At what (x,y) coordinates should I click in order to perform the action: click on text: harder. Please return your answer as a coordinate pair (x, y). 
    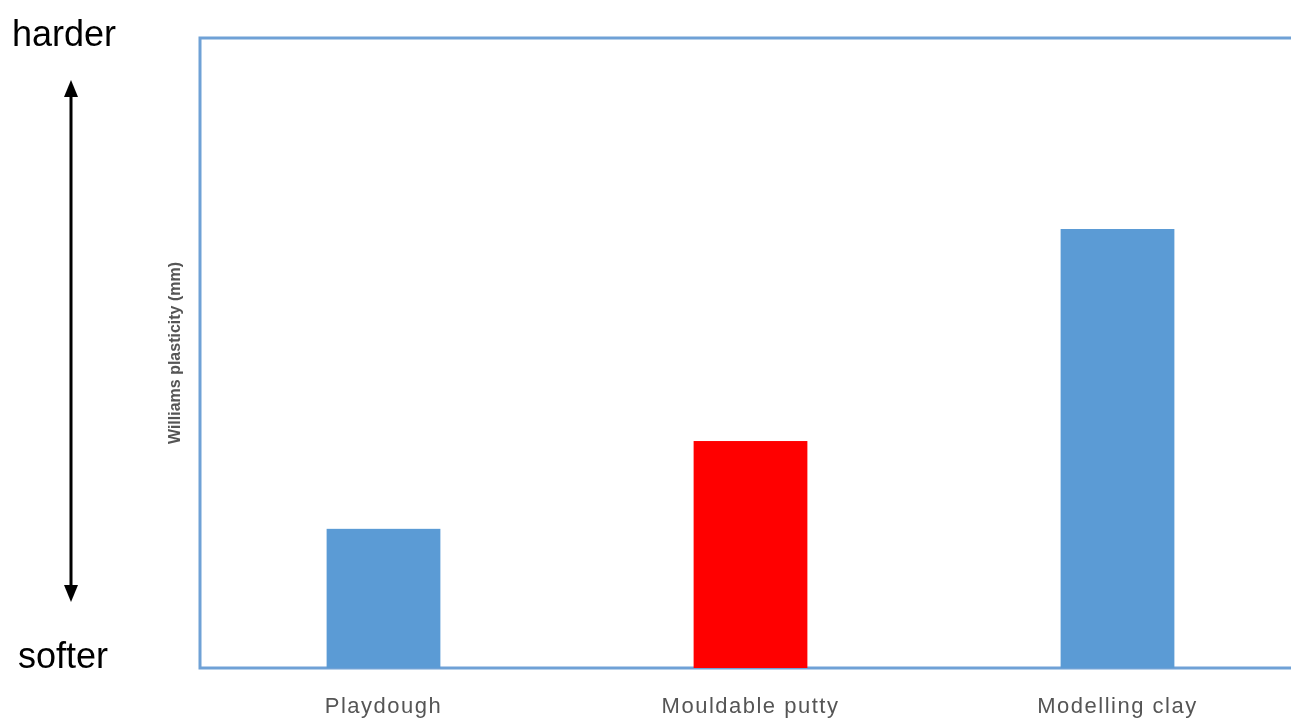
    Looking at the image, I should click on (64, 33).